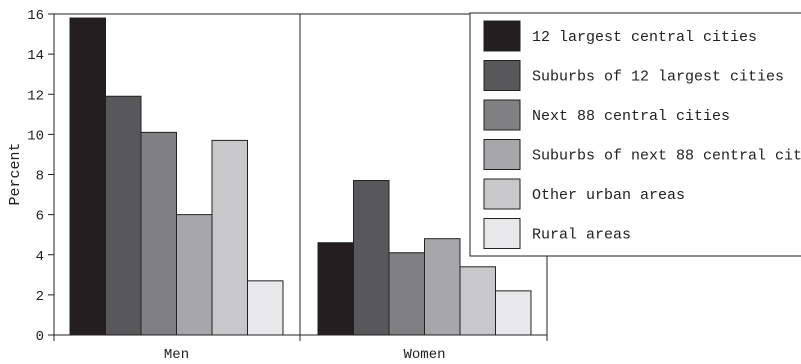 The height and width of the screenshot is (364, 801). I want to click on legend-label: Suburbs of next 88 central cities, so click(666, 156).